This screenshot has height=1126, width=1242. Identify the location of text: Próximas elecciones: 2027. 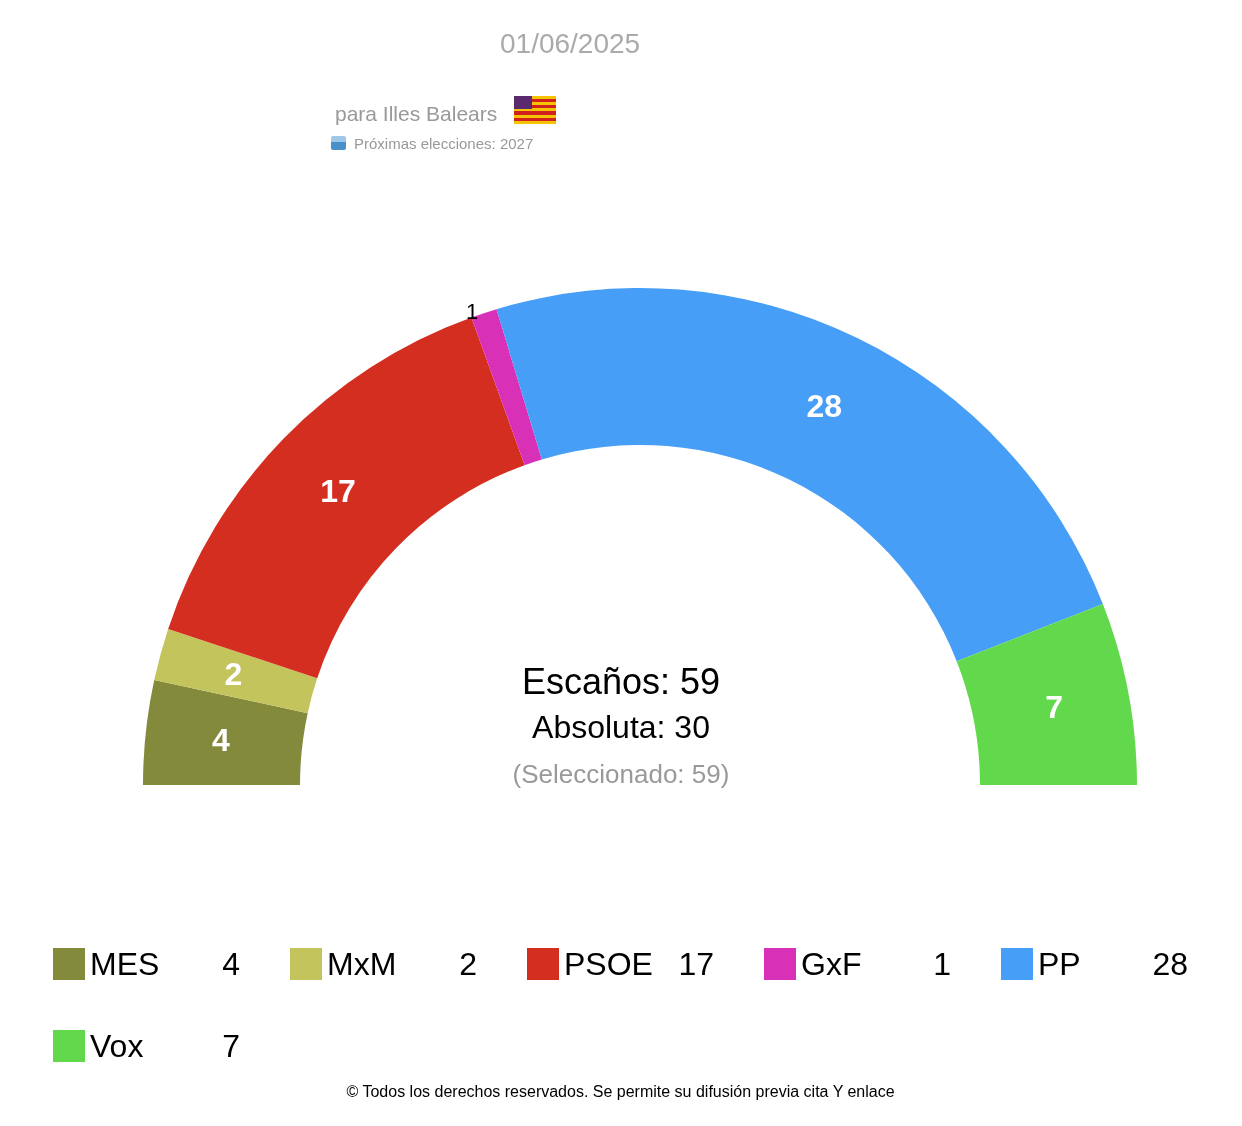
(444, 143).